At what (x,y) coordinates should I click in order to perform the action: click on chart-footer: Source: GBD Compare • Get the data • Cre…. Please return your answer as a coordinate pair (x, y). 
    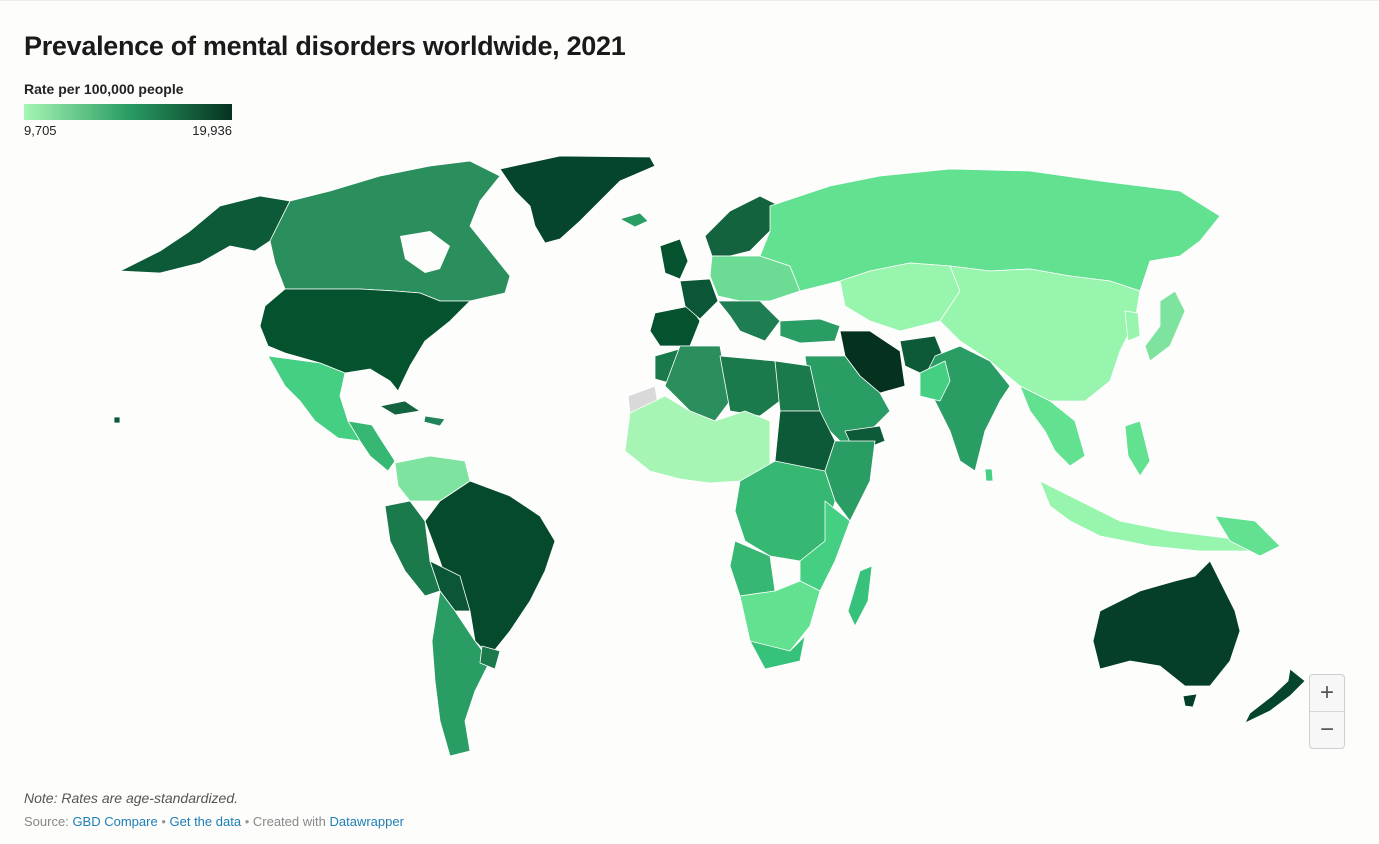
    Looking at the image, I should click on (214, 821).